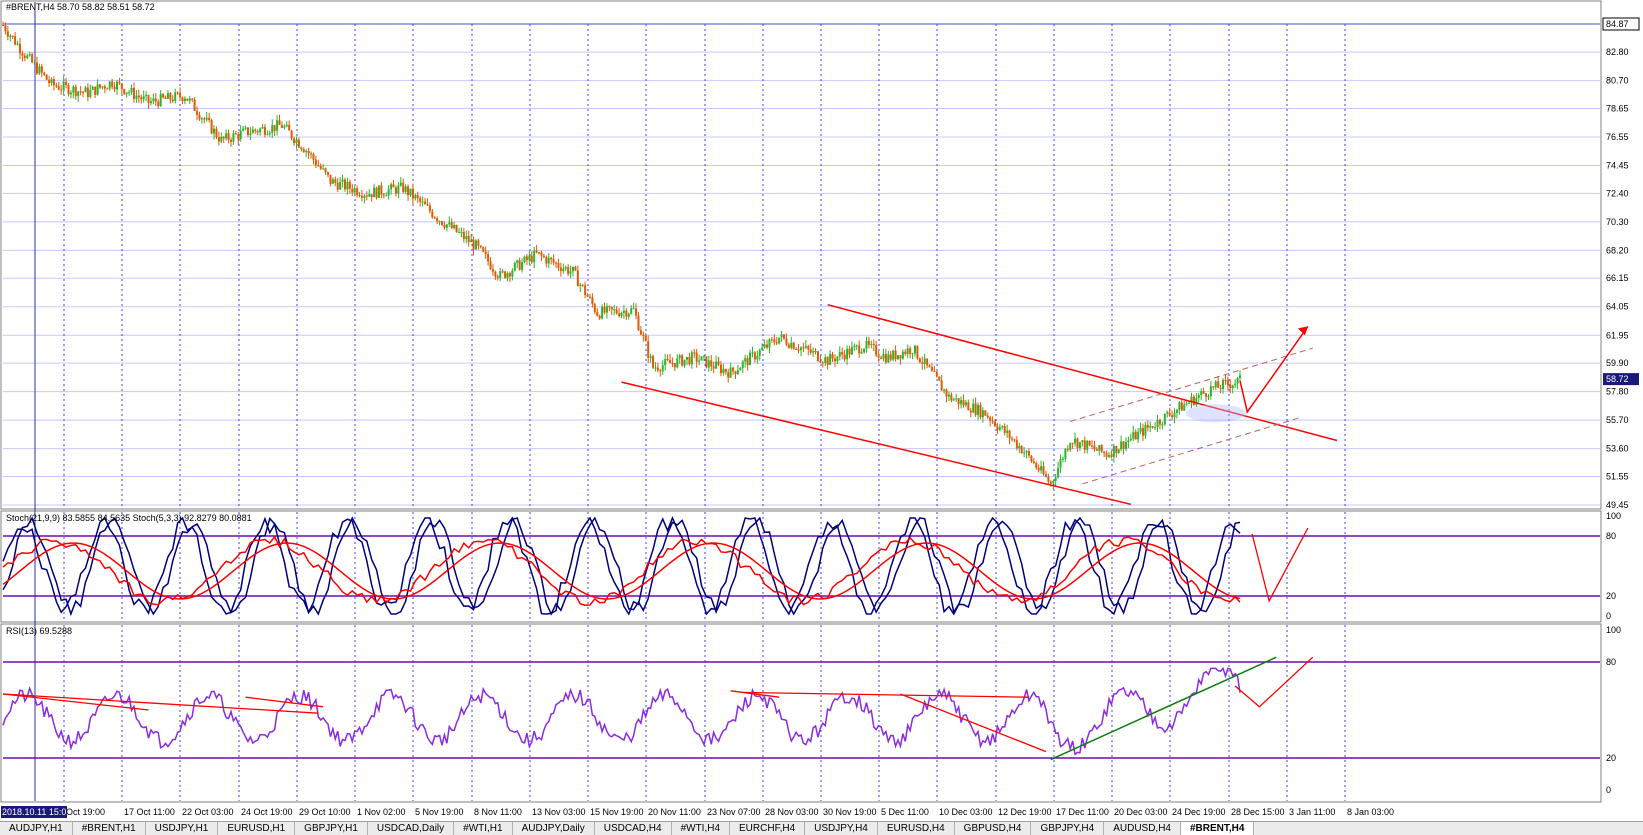 The height and width of the screenshot is (835, 1643). Describe the element at coordinates (768, 828) in the screenshot. I see `tab-eurchf-h4: EURCHF,H4` at that location.